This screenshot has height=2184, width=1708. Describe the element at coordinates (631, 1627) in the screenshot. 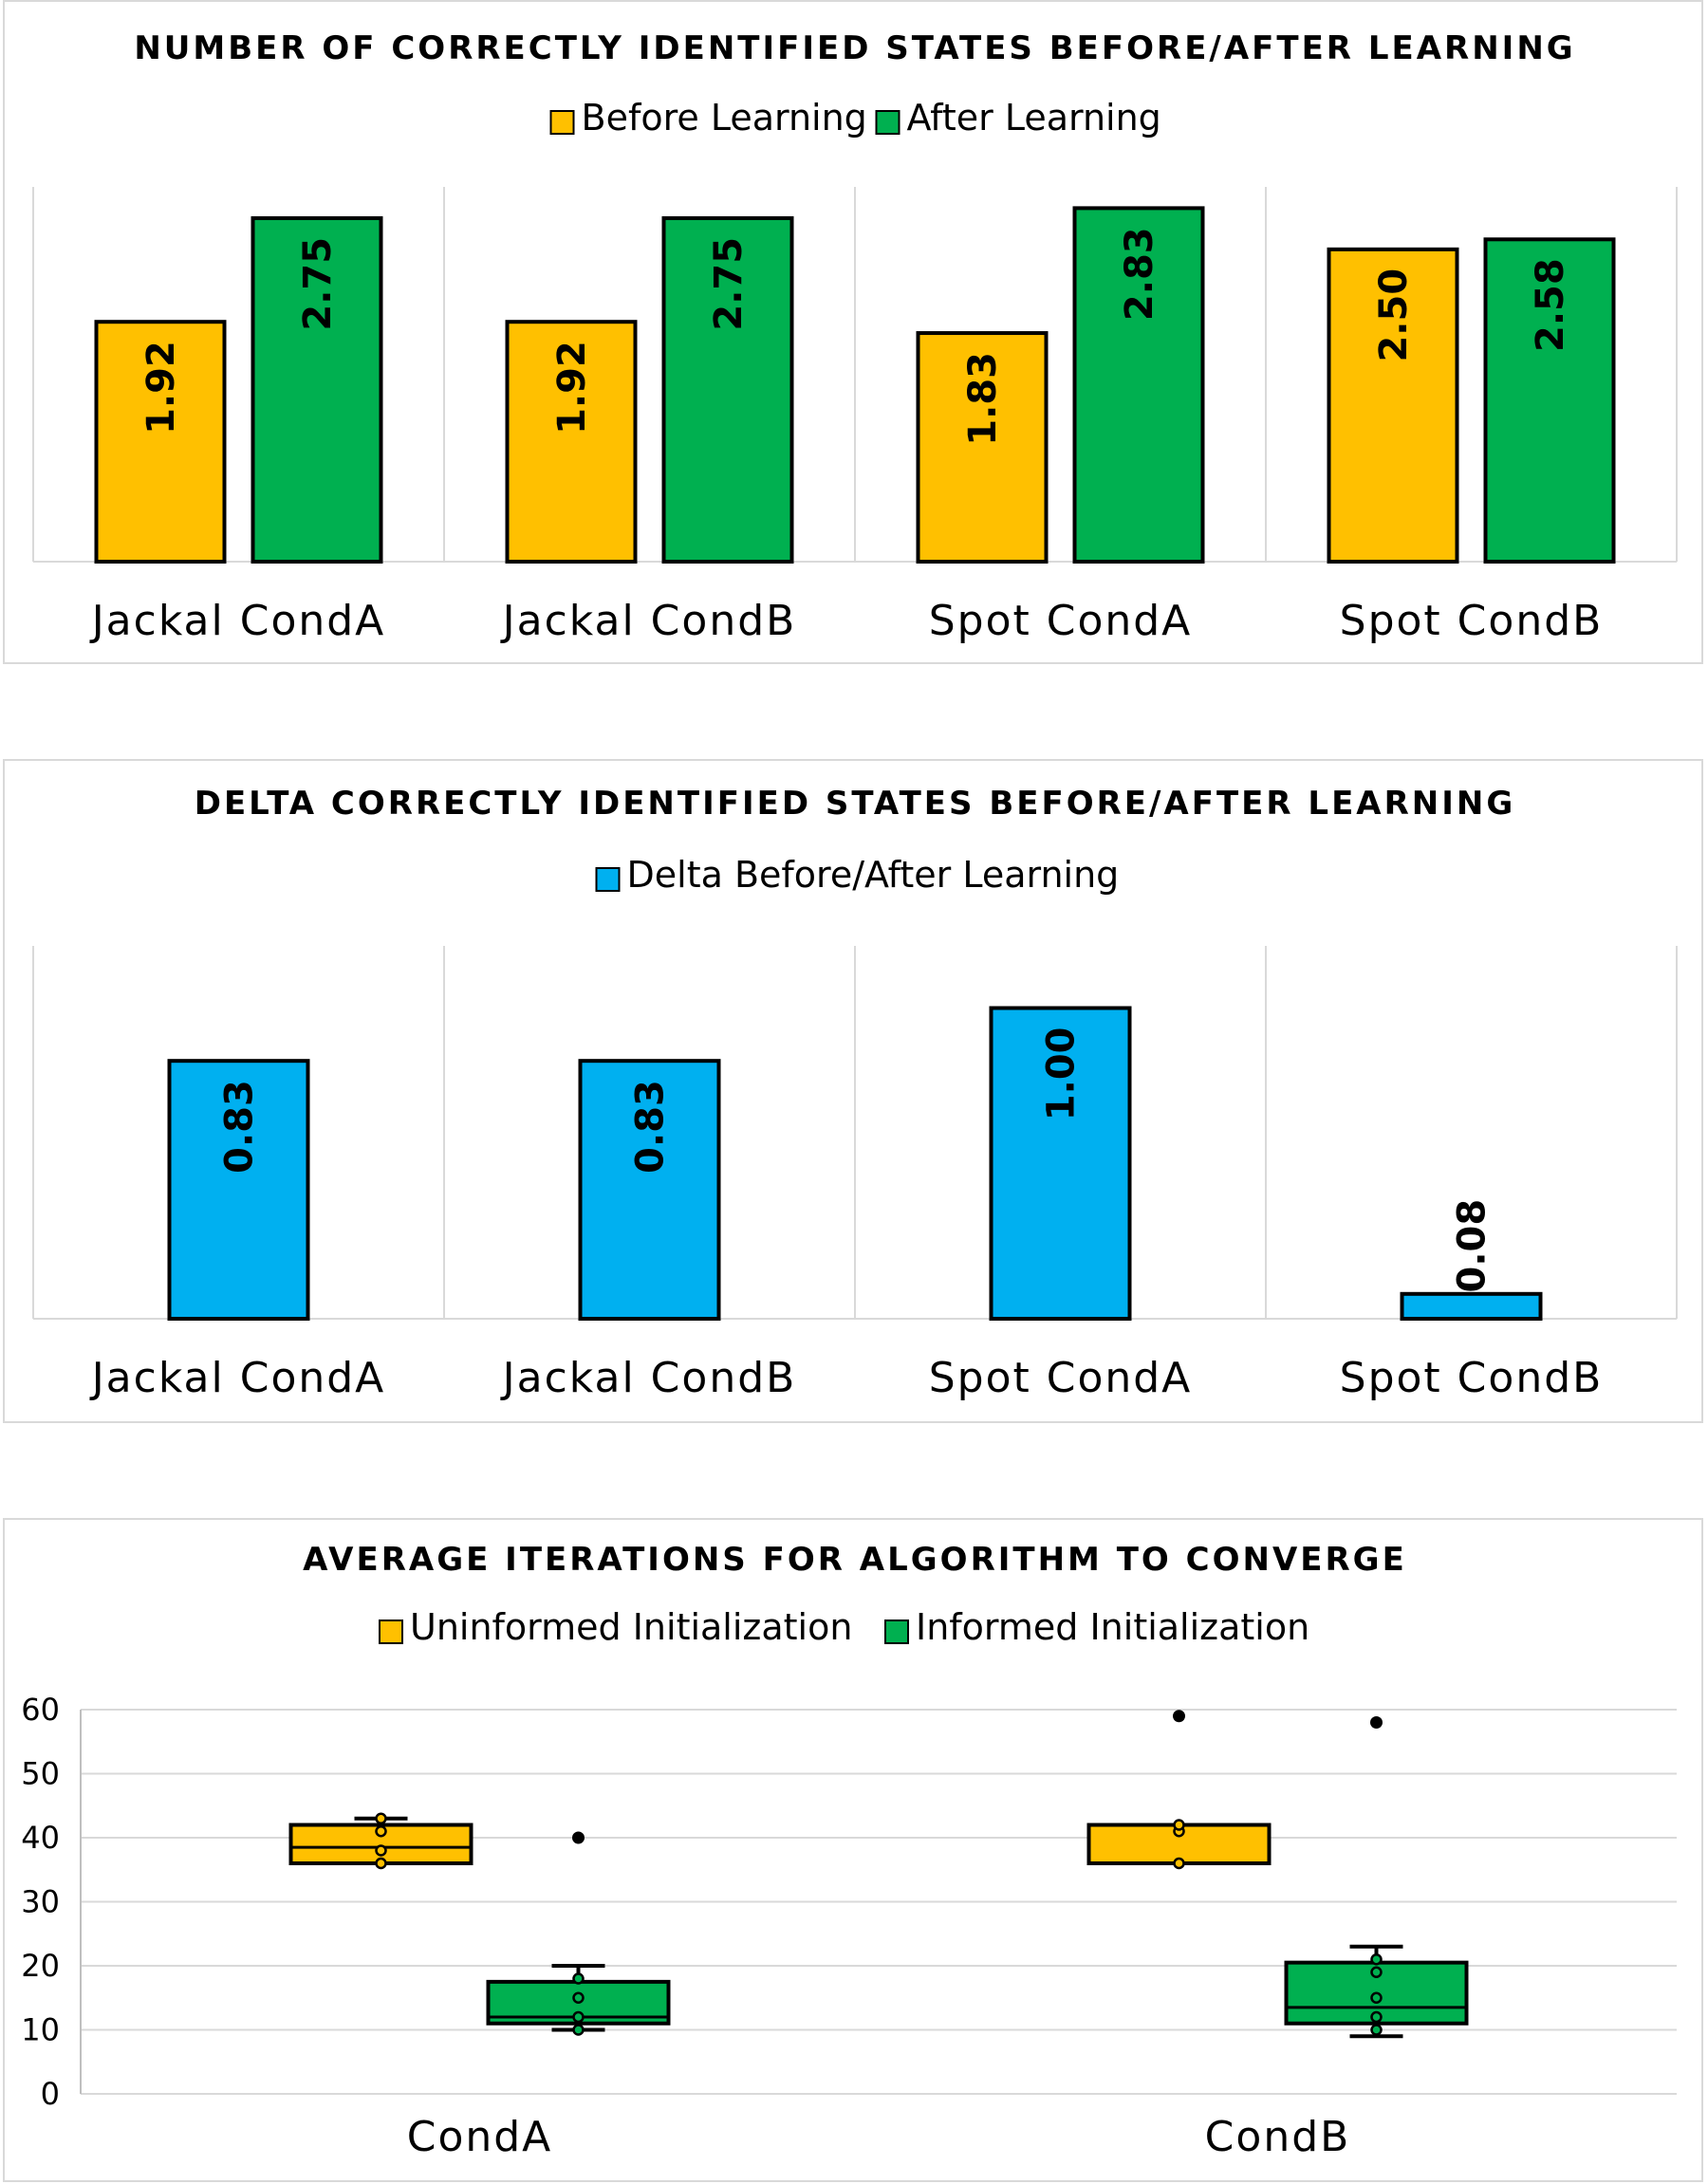

I see `legend-label: Uninformed Initialization` at that location.